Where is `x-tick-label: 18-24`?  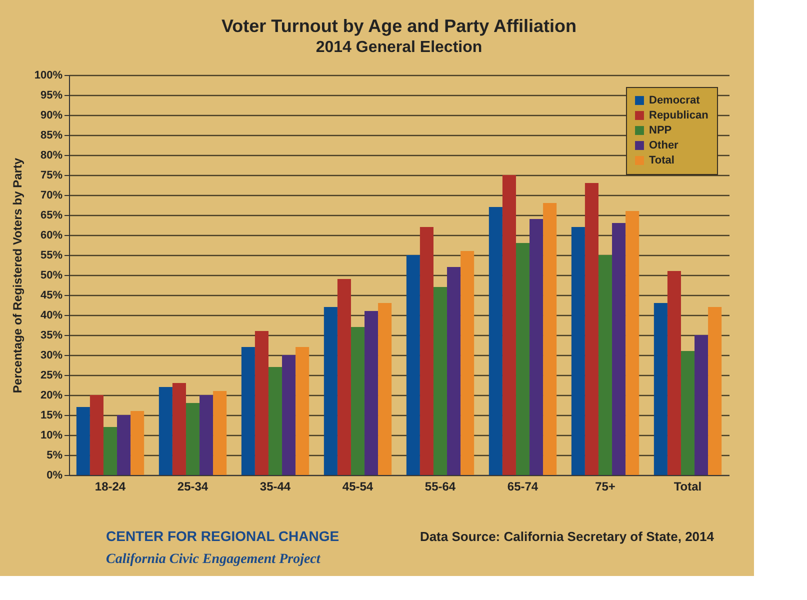
x-tick-label: 18-24 is located at coordinates (110, 487).